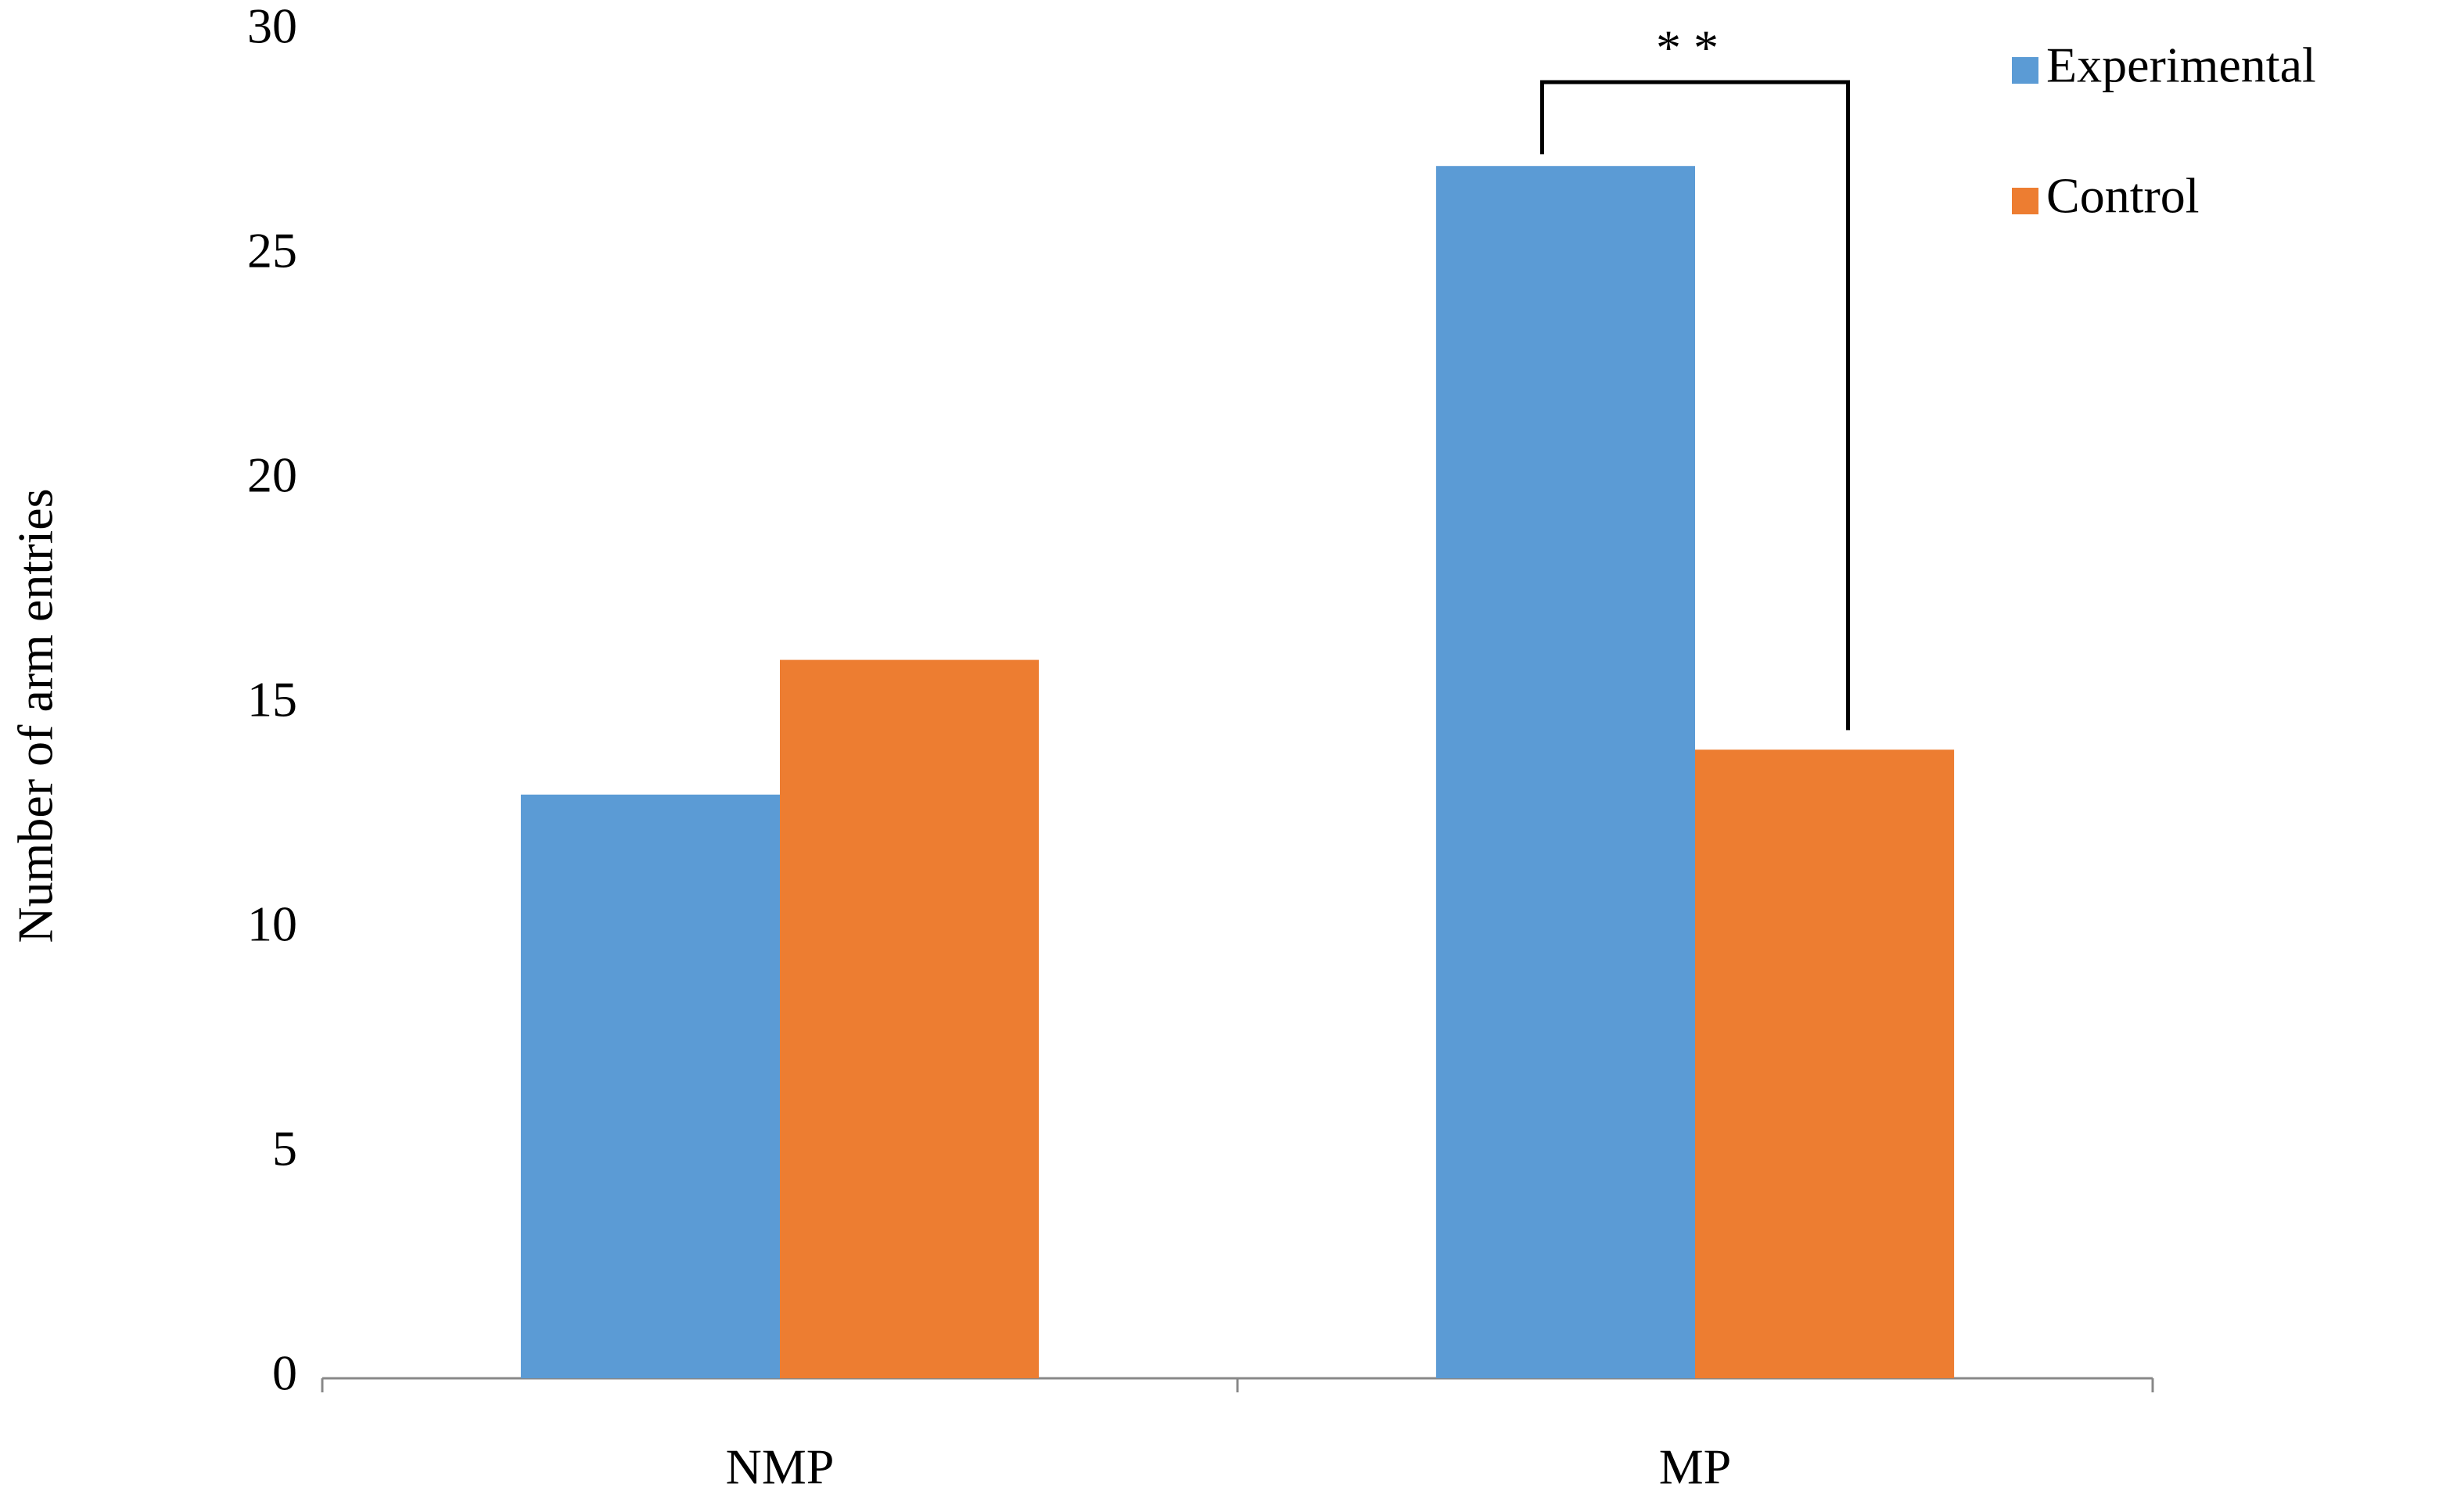  What do you see at coordinates (780, 1467) in the screenshot?
I see `x-tick-label: NMP` at bounding box center [780, 1467].